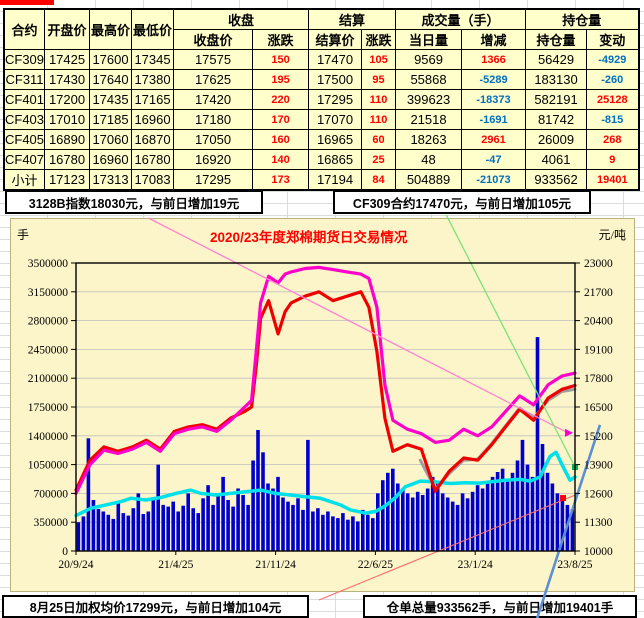 This screenshot has width=644, height=618. Describe the element at coordinates (556, 180) in the screenshot. I see `table-cell: 933562` at that location.